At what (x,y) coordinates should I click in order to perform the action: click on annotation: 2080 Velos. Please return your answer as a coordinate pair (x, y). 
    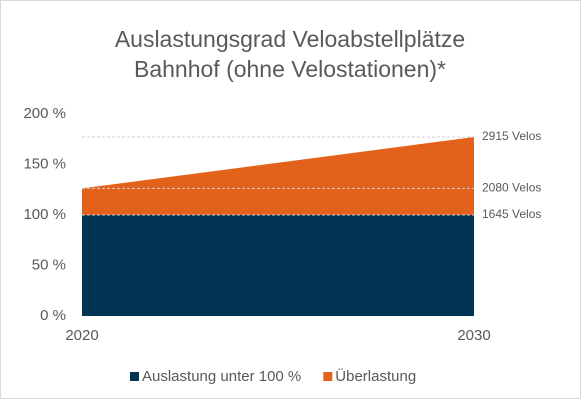
    Looking at the image, I should click on (511, 188).